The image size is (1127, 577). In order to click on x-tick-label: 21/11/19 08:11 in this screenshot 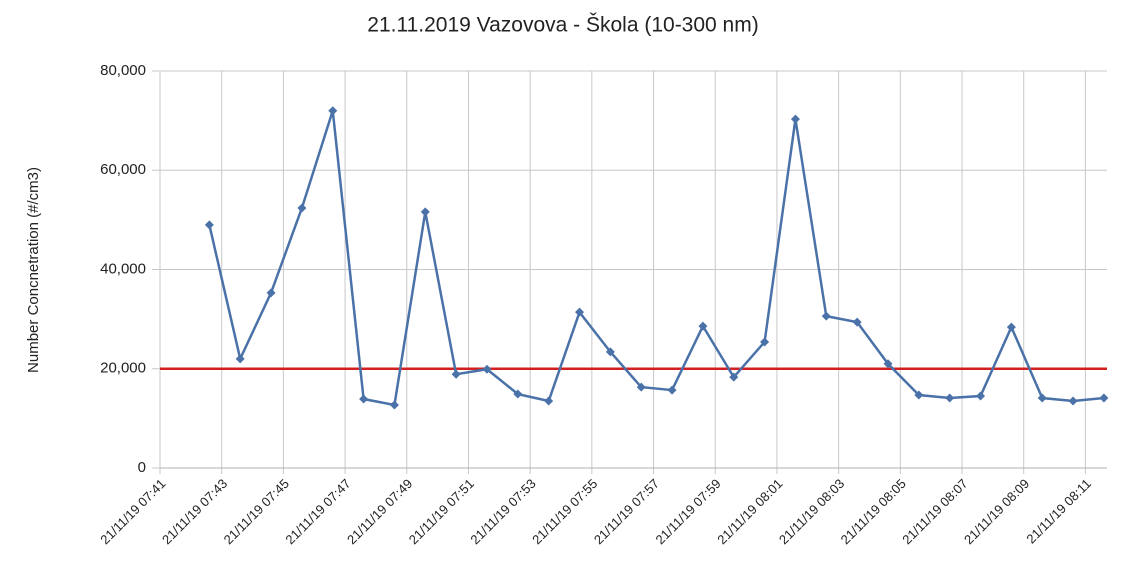, I will do `click(1058, 511)`.